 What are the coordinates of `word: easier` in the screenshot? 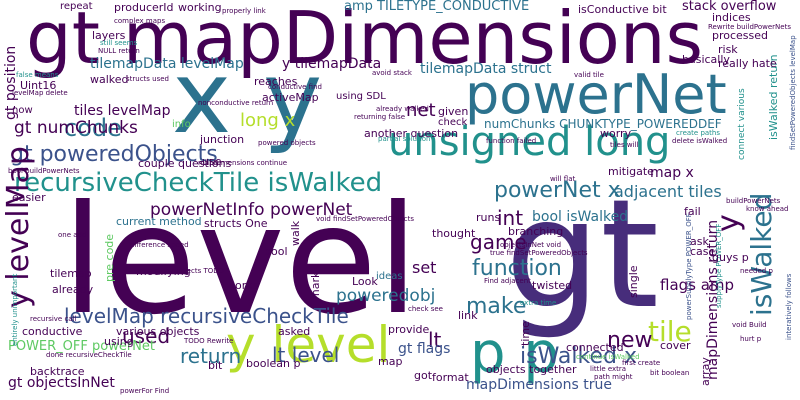 It's located at (29, 197).